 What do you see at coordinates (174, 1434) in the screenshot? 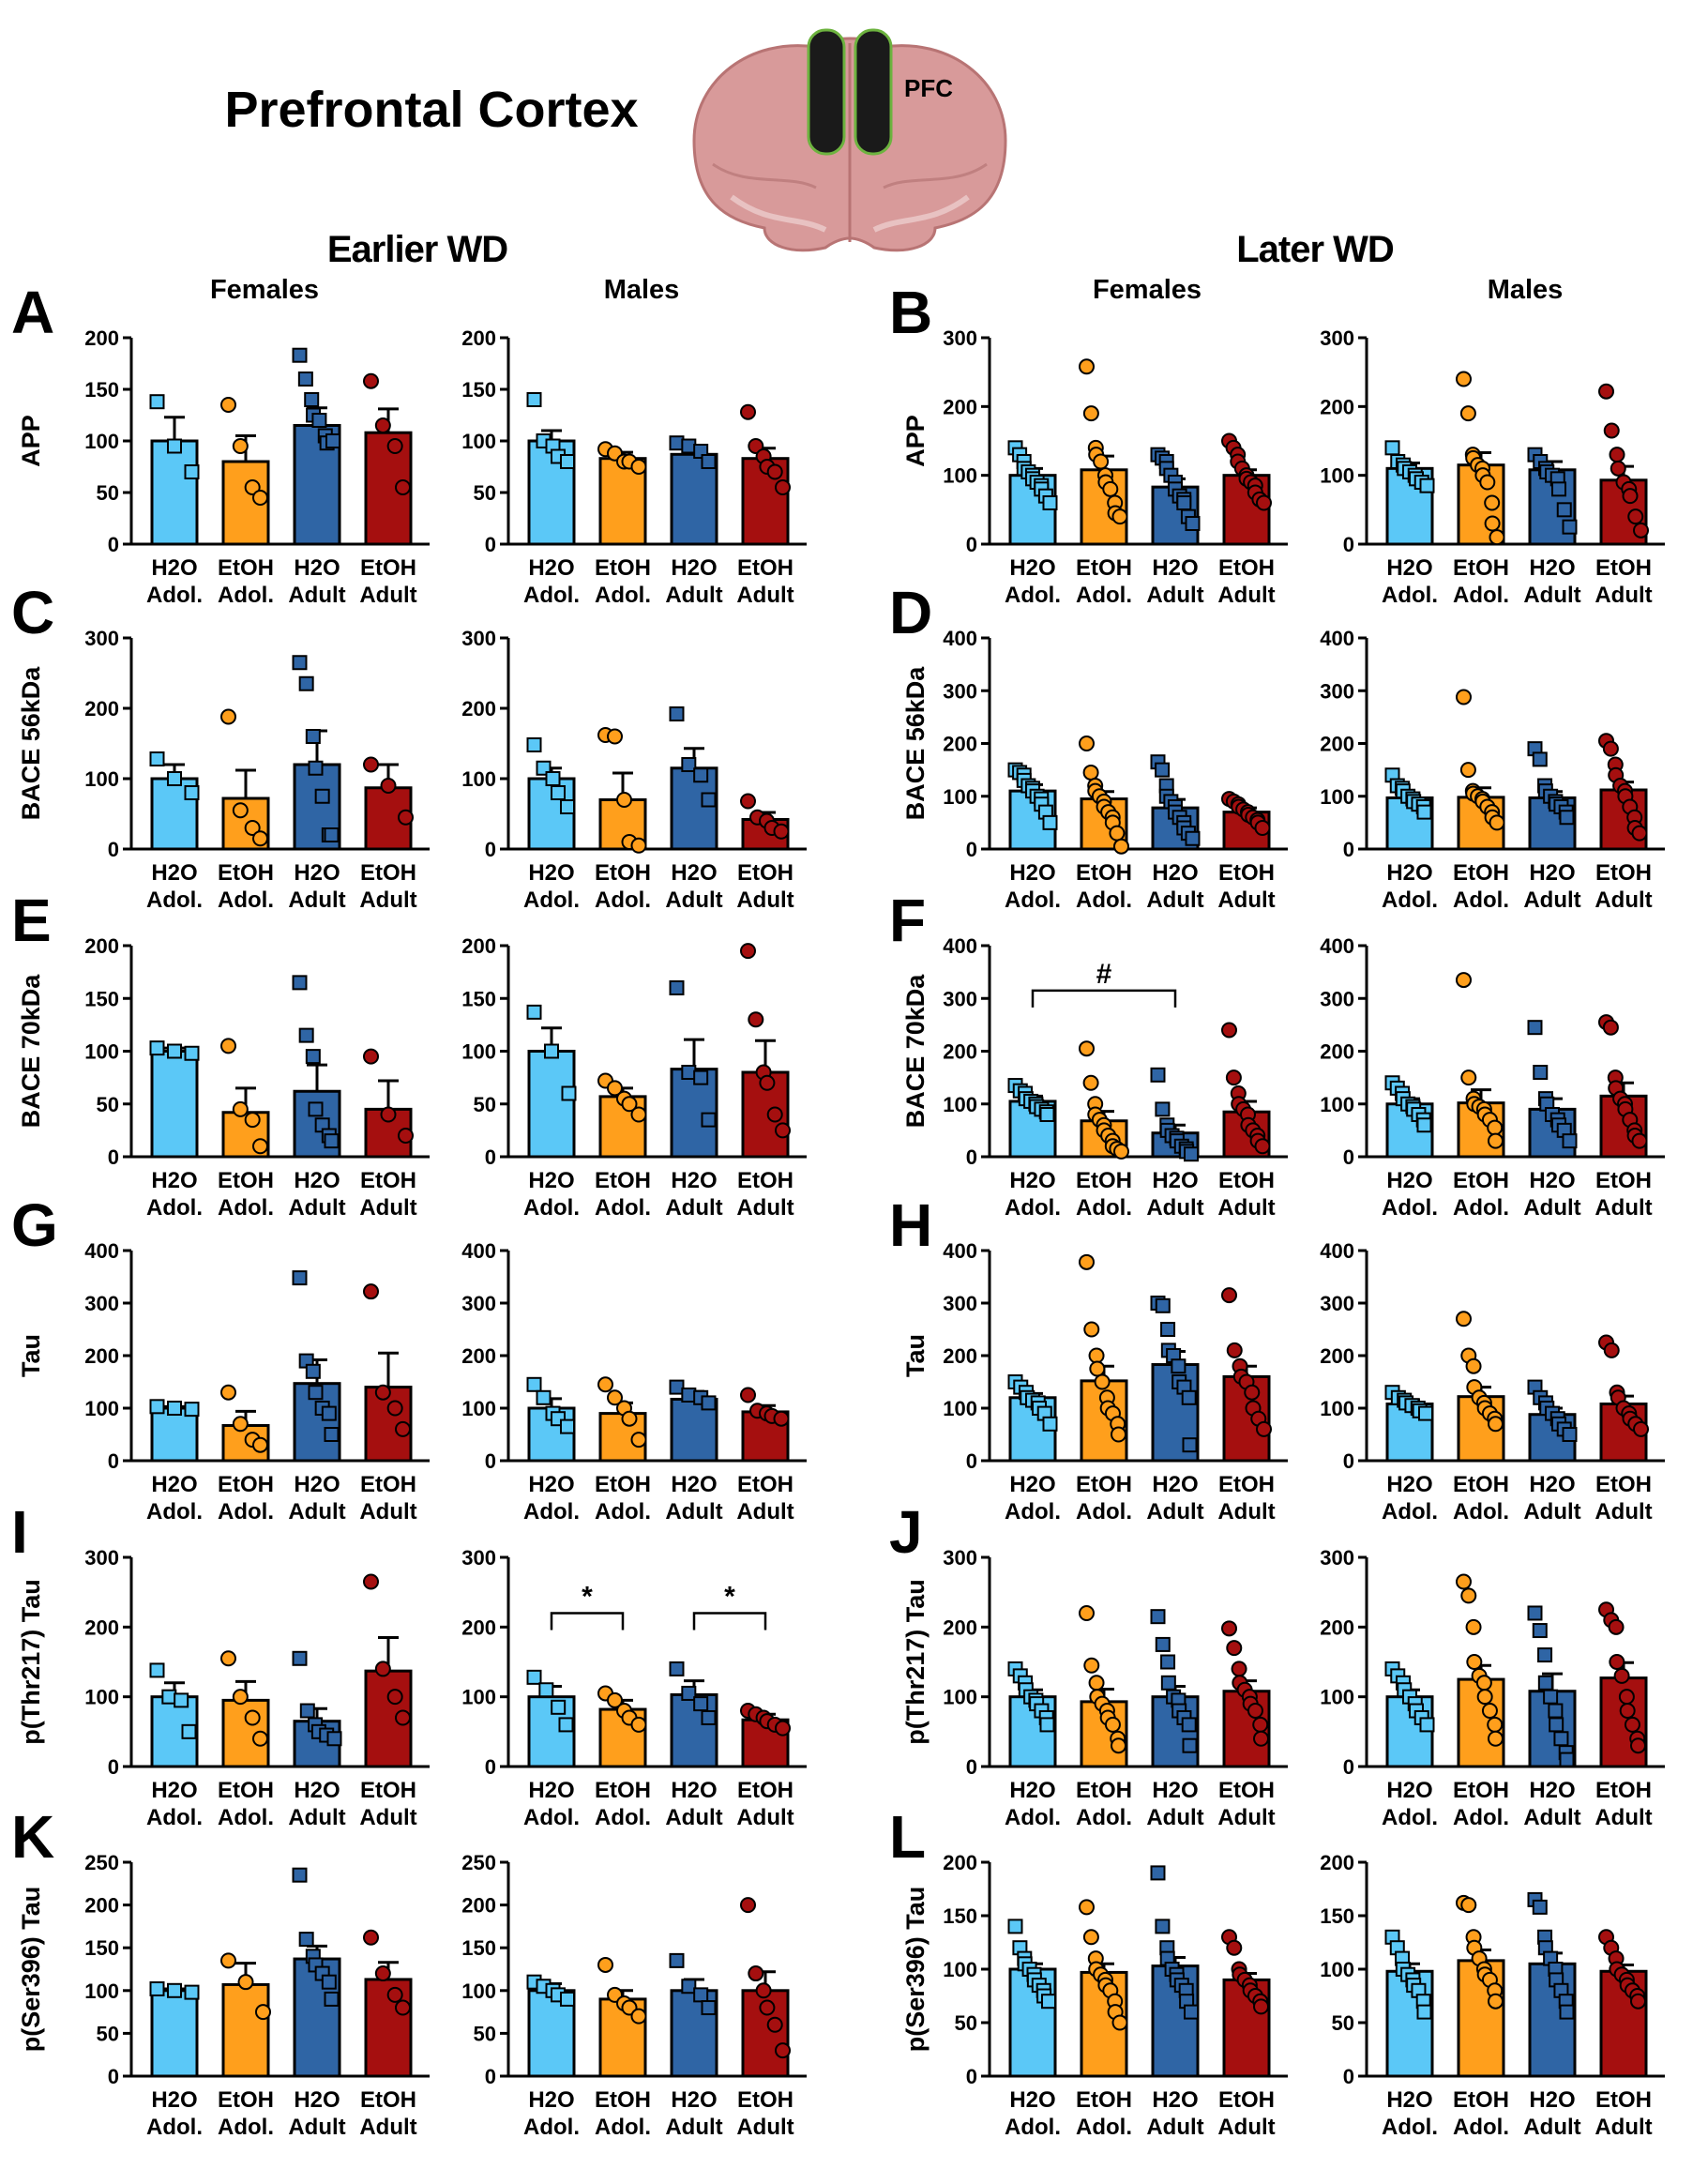
I see `bar` at bounding box center [174, 1434].